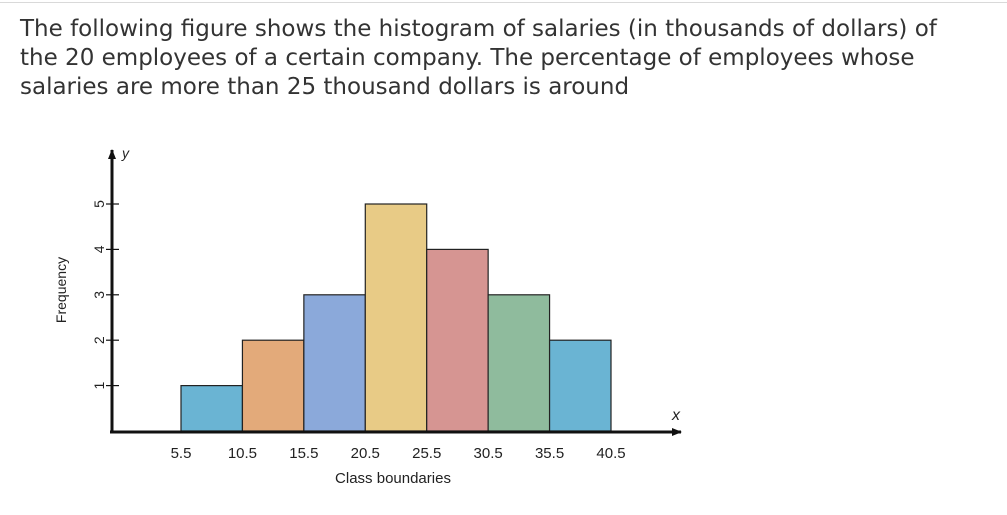 The image size is (1007, 515). What do you see at coordinates (303, 453) in the screenshot?
I see `x-tick-label: 15.5` at bounding box center [303, 453].